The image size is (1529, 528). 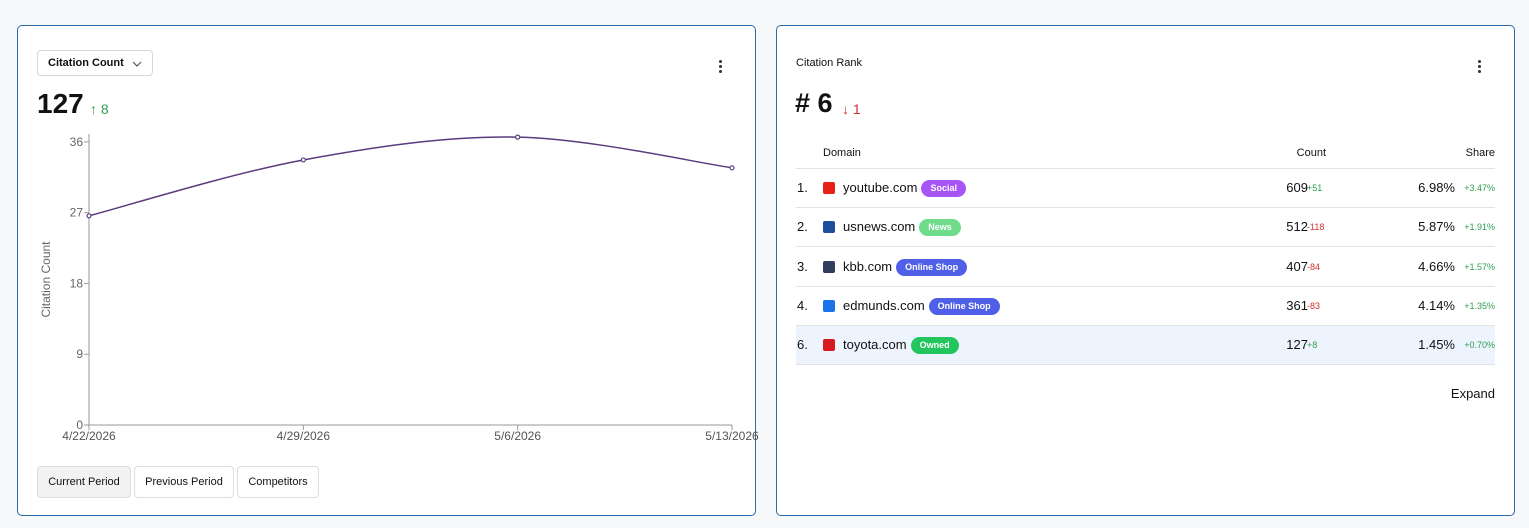 I want to click on rank-value: # 6, so click(x=814, y=103).